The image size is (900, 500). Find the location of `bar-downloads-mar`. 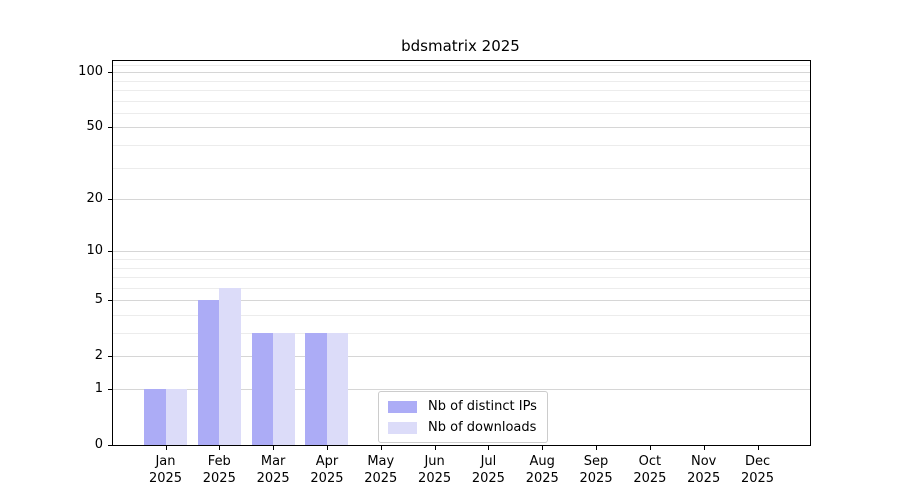

bar-downloads-mar is located at coordinates (284, 389).